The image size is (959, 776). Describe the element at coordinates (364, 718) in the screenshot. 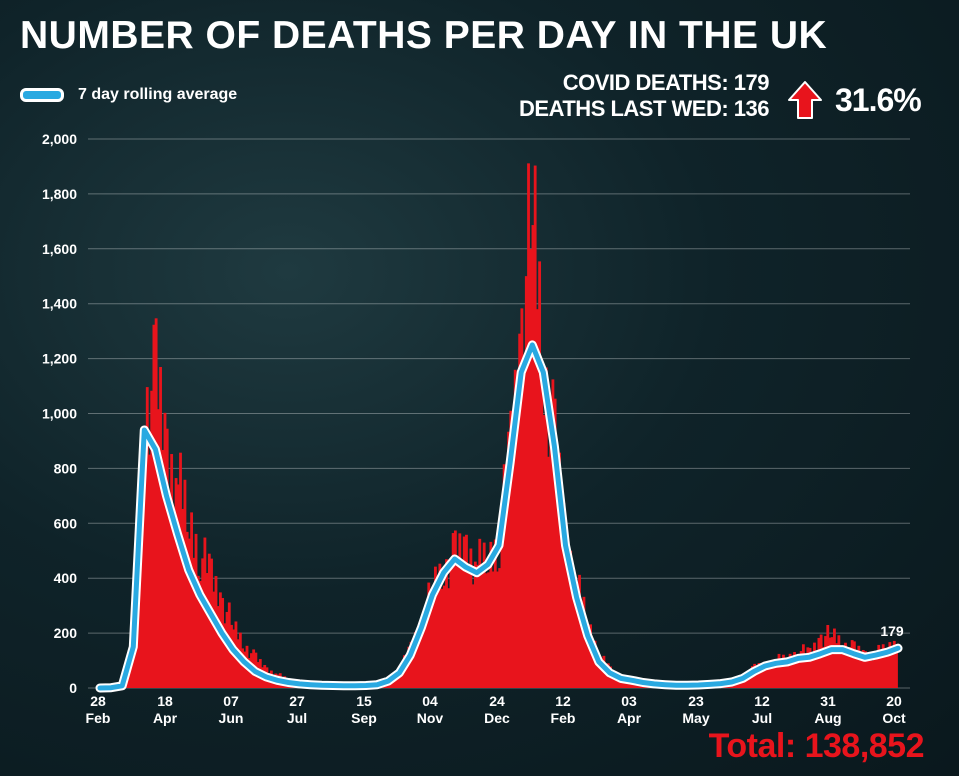

I see `x-tick-month: Sep` at that location.